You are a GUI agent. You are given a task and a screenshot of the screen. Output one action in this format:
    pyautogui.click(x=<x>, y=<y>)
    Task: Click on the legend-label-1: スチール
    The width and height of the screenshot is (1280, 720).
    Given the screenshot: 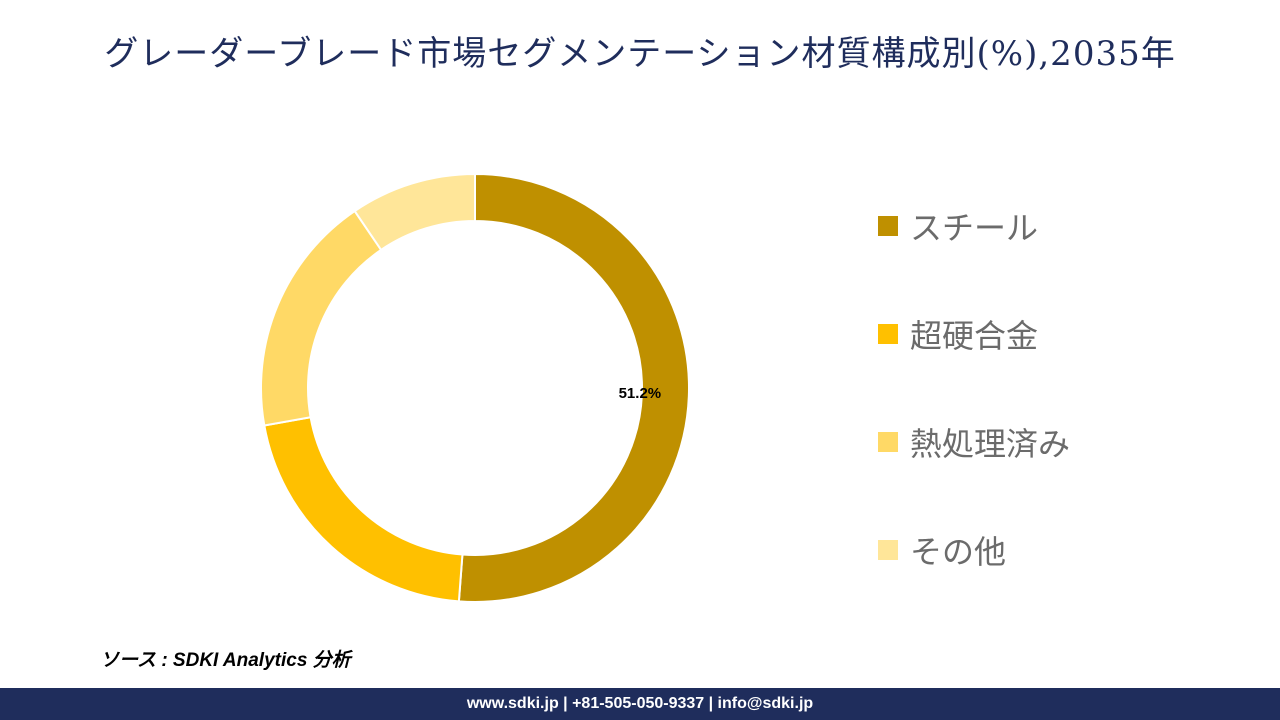 What is the action you would take?
    pyautogui.click(x=974, y=228)
    